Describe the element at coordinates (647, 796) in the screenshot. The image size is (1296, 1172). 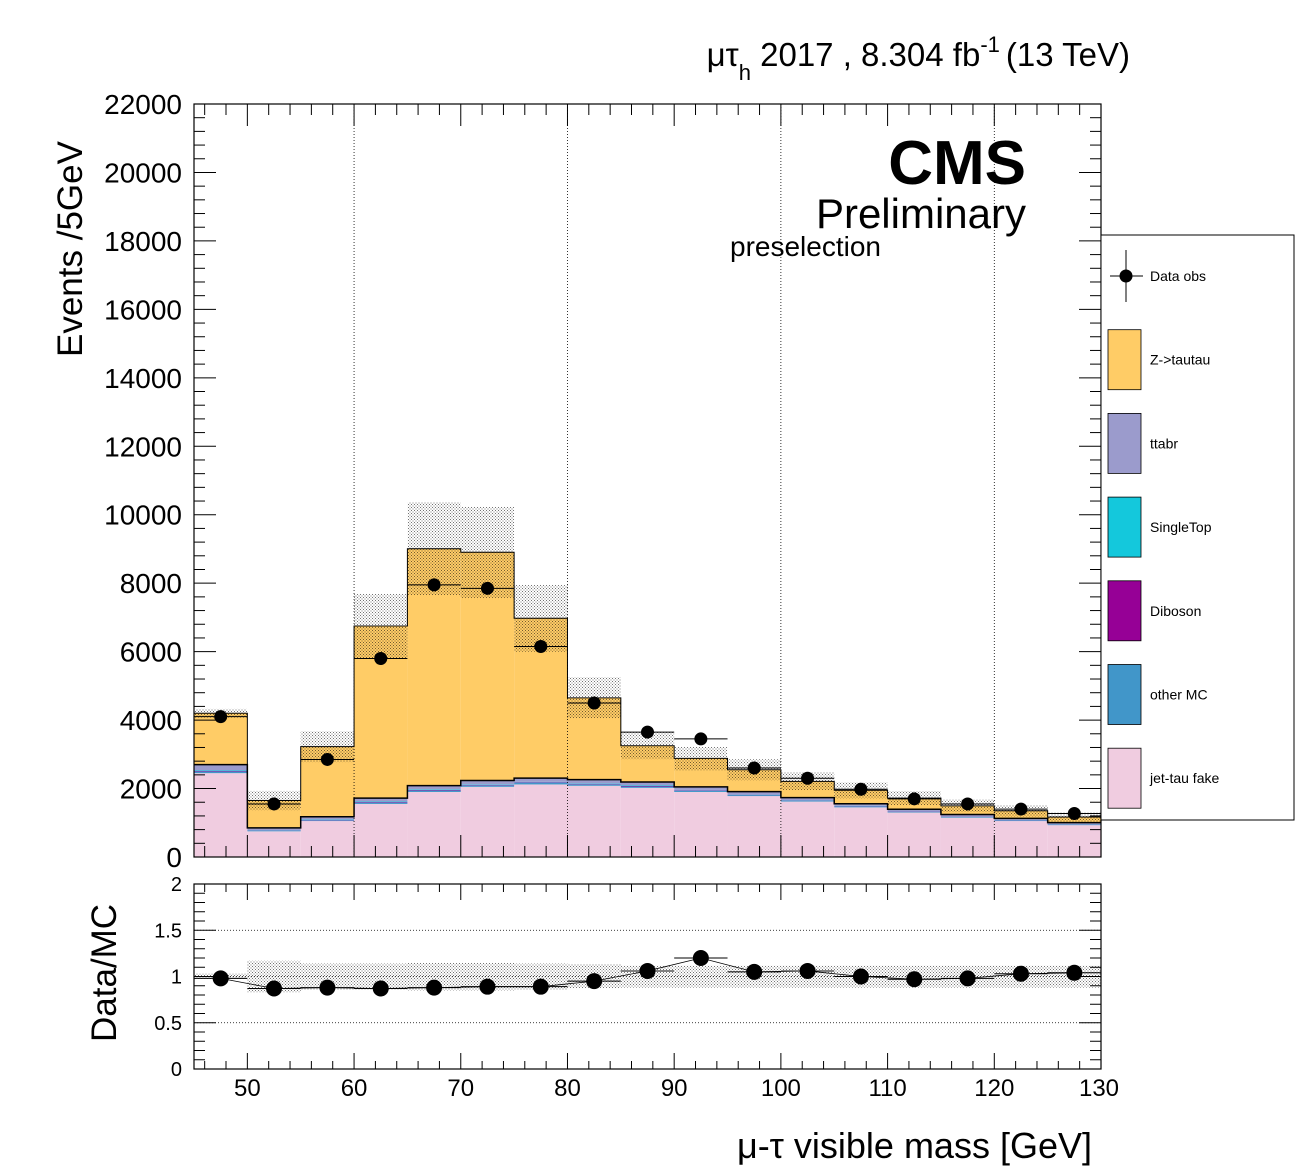
I see `background-outline` at that location.